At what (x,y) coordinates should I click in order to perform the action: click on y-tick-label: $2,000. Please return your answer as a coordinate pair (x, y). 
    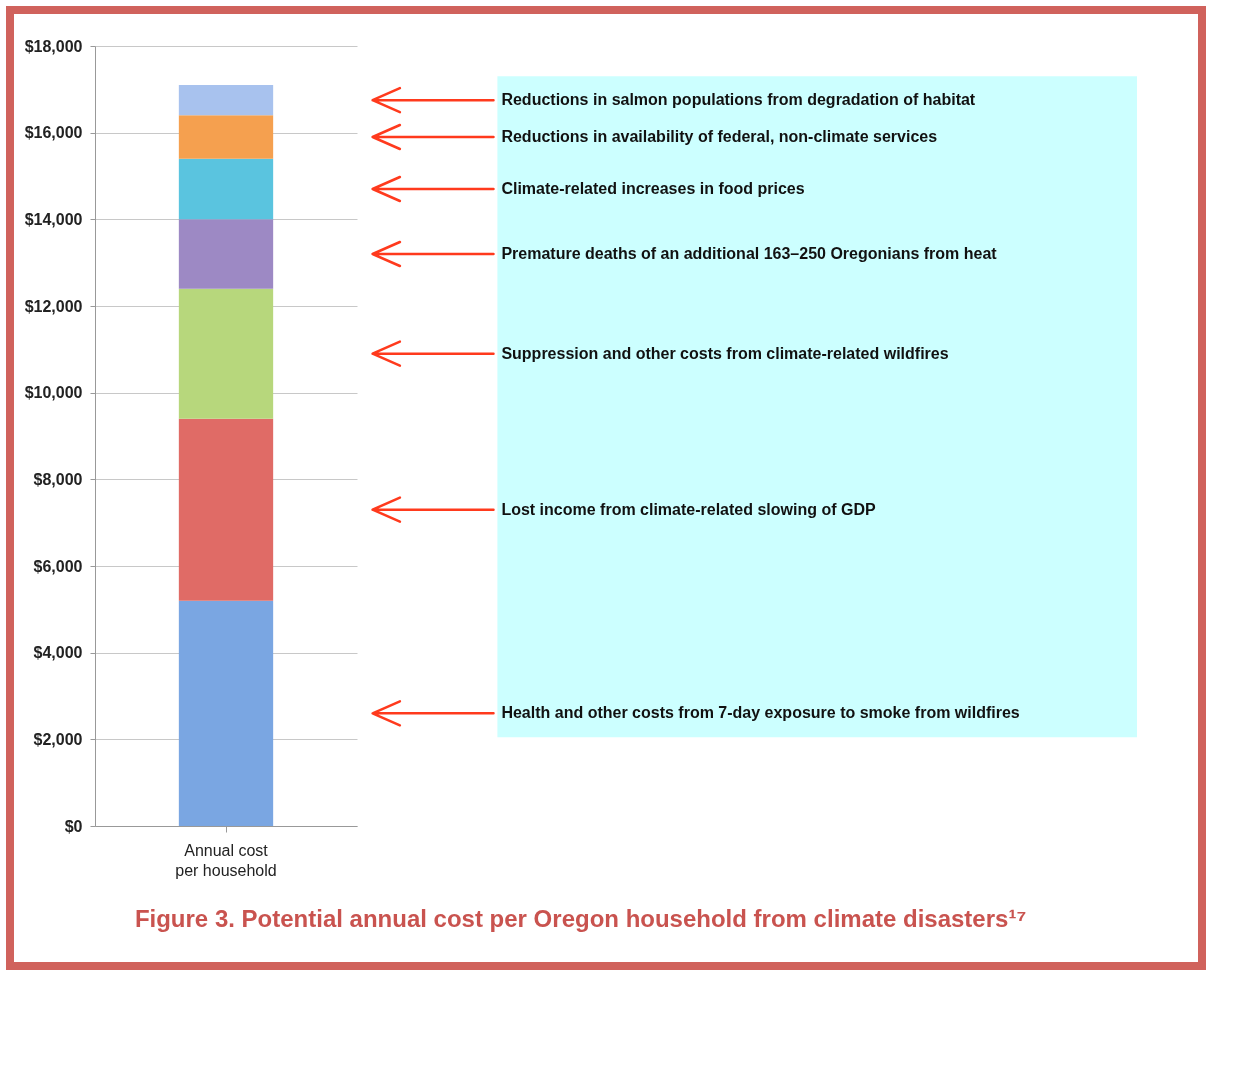
    Looking at the image, I should click on (58, 739).